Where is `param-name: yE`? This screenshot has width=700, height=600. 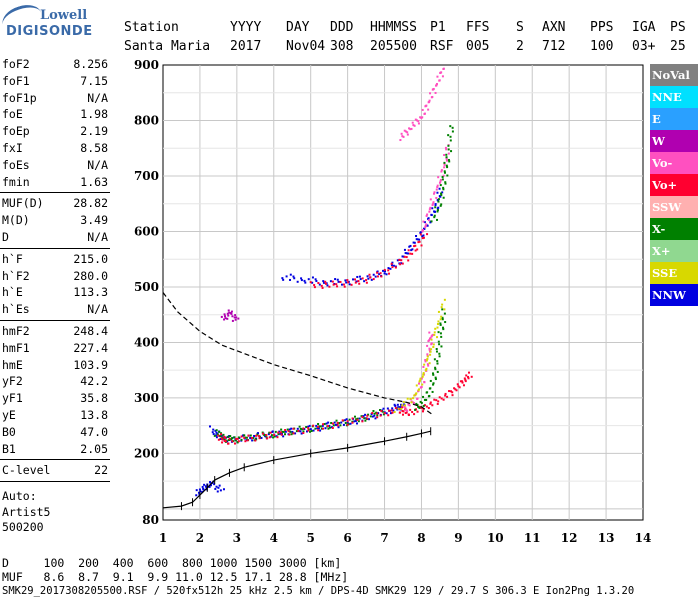 param-name: yE is located at coordinates (9, 415).